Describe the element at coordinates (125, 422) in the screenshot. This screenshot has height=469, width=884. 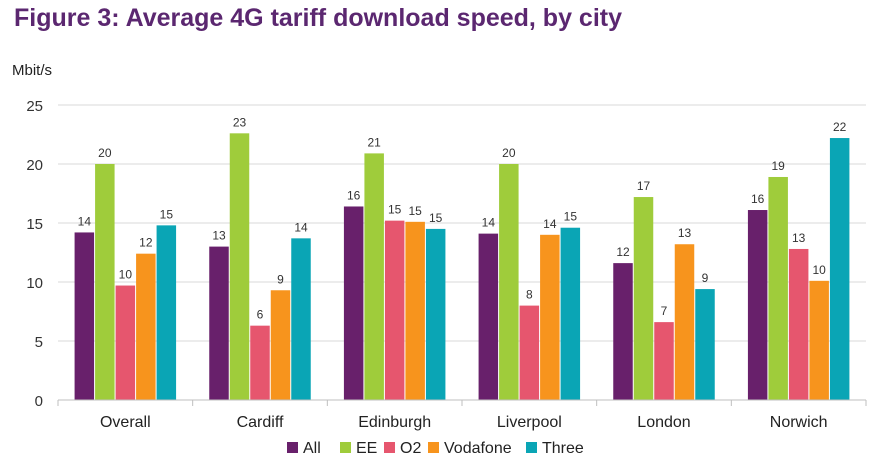
I see `category-label: Overall` at that location.